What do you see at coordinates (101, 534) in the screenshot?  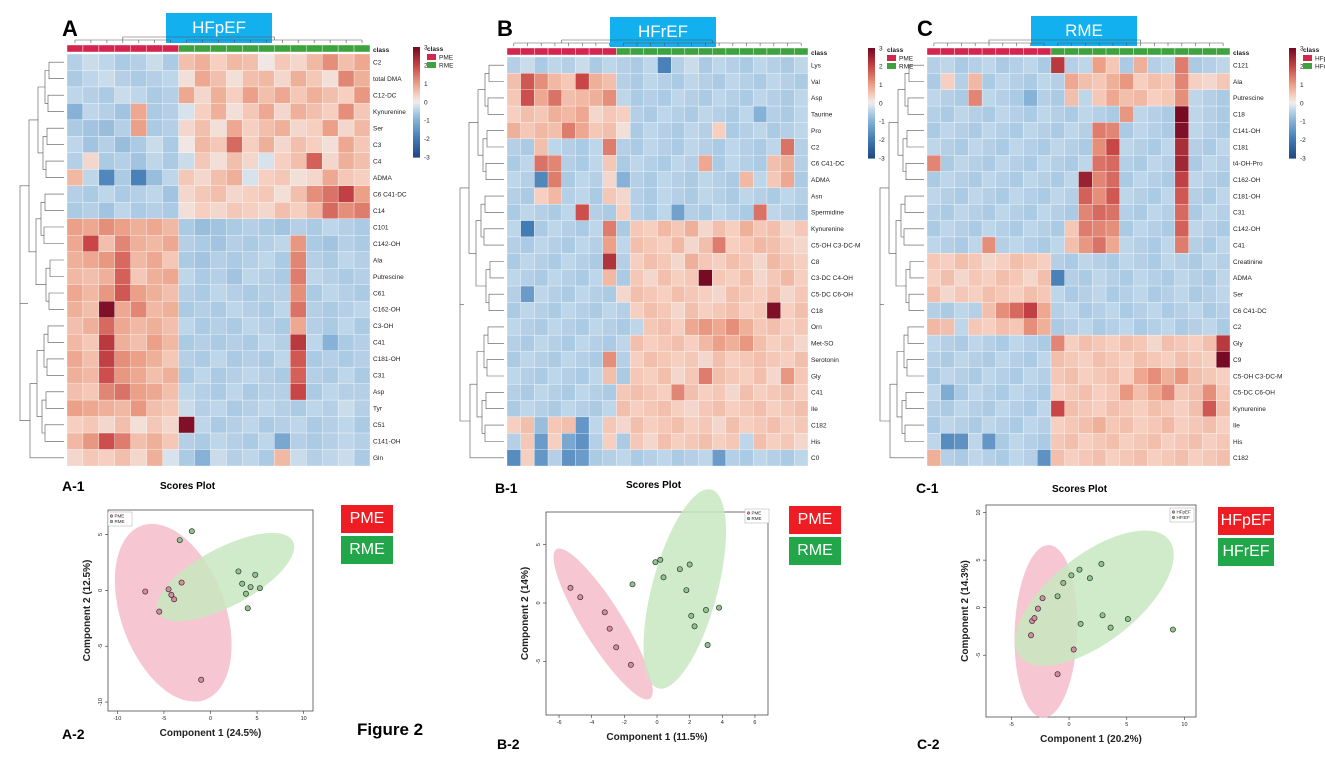 I see `scores-a-2-ytick-label: 5` at bounding box center [101, 534].